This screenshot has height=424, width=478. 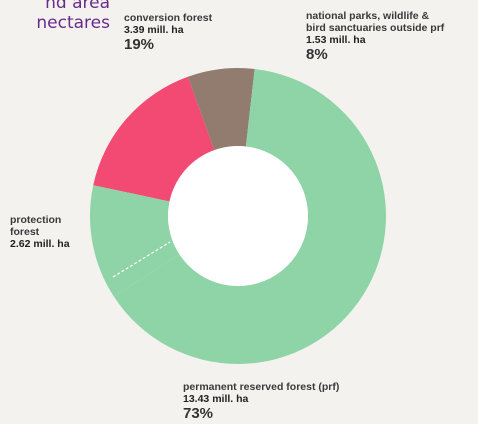 I want to click on protection-forest-name-line1: protection, so click(x=36, y=220).